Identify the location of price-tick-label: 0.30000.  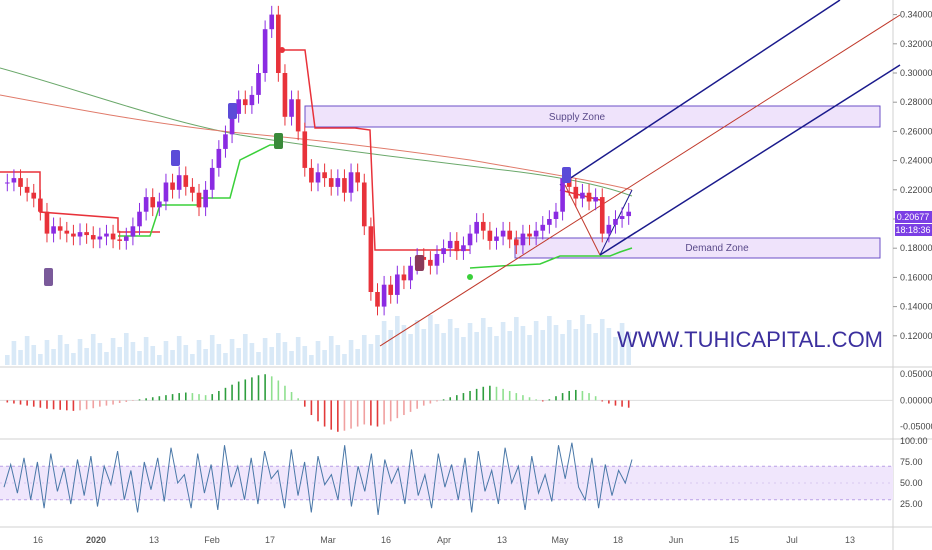
(916, 73).